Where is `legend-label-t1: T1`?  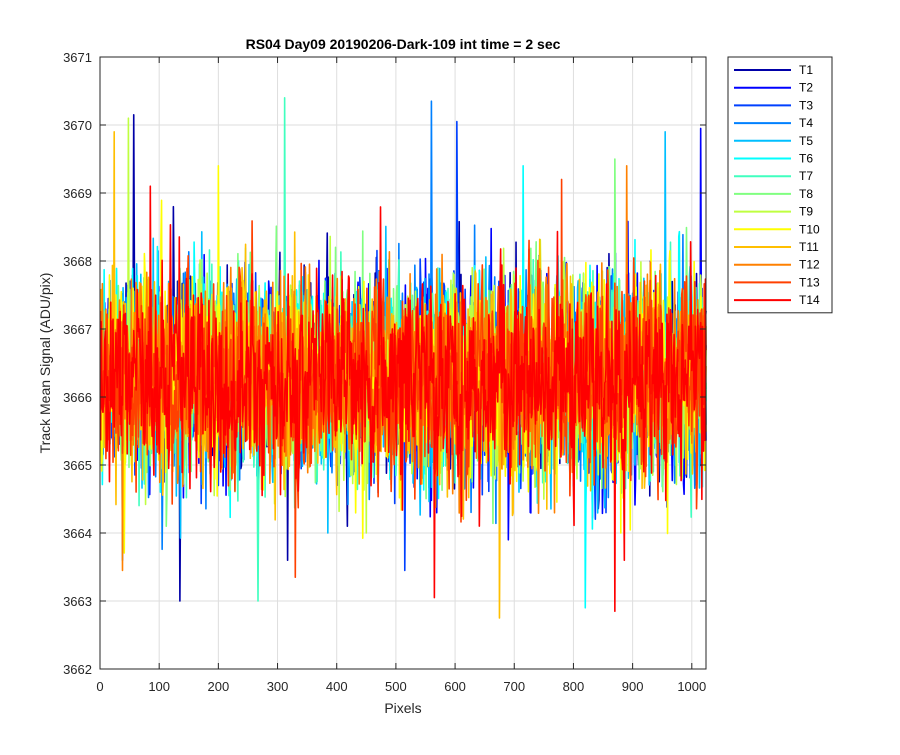 legend-label-t1: T1 is located at coordinates (806, 70).